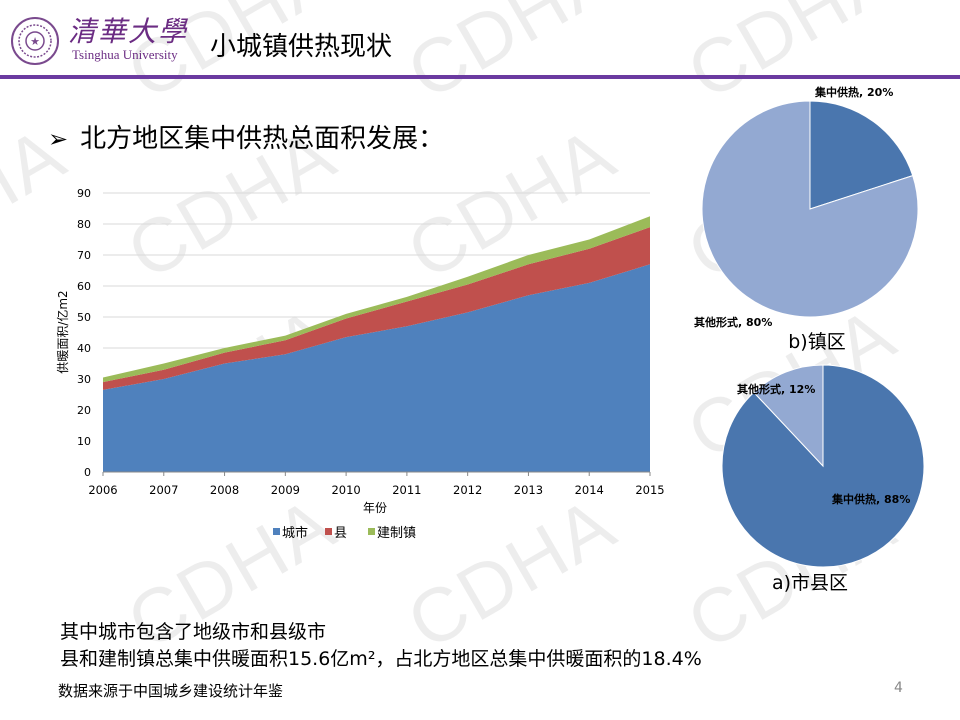 The image size is (960, 720). Describe the element at coordinates (898, 688) in the screenshot. I see `page-number: 4` at that location.